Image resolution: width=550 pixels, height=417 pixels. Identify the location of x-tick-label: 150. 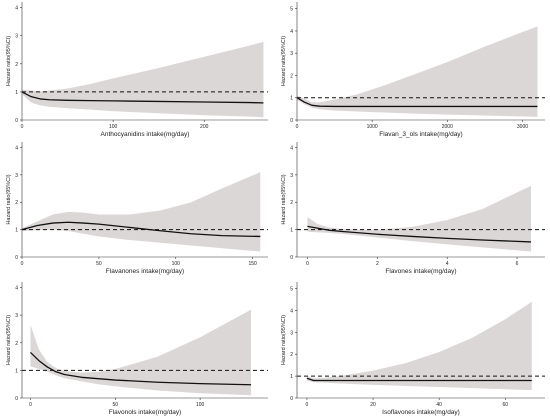
(252, 264).